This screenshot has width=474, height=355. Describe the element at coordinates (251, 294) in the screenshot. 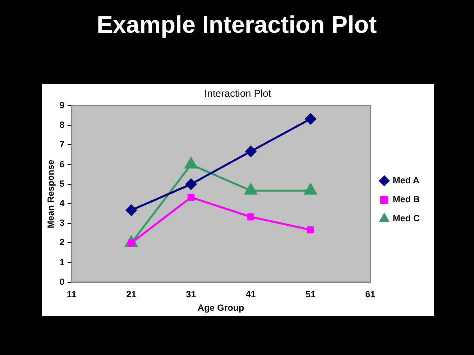

I see `x-tick-label: 41` at that location.